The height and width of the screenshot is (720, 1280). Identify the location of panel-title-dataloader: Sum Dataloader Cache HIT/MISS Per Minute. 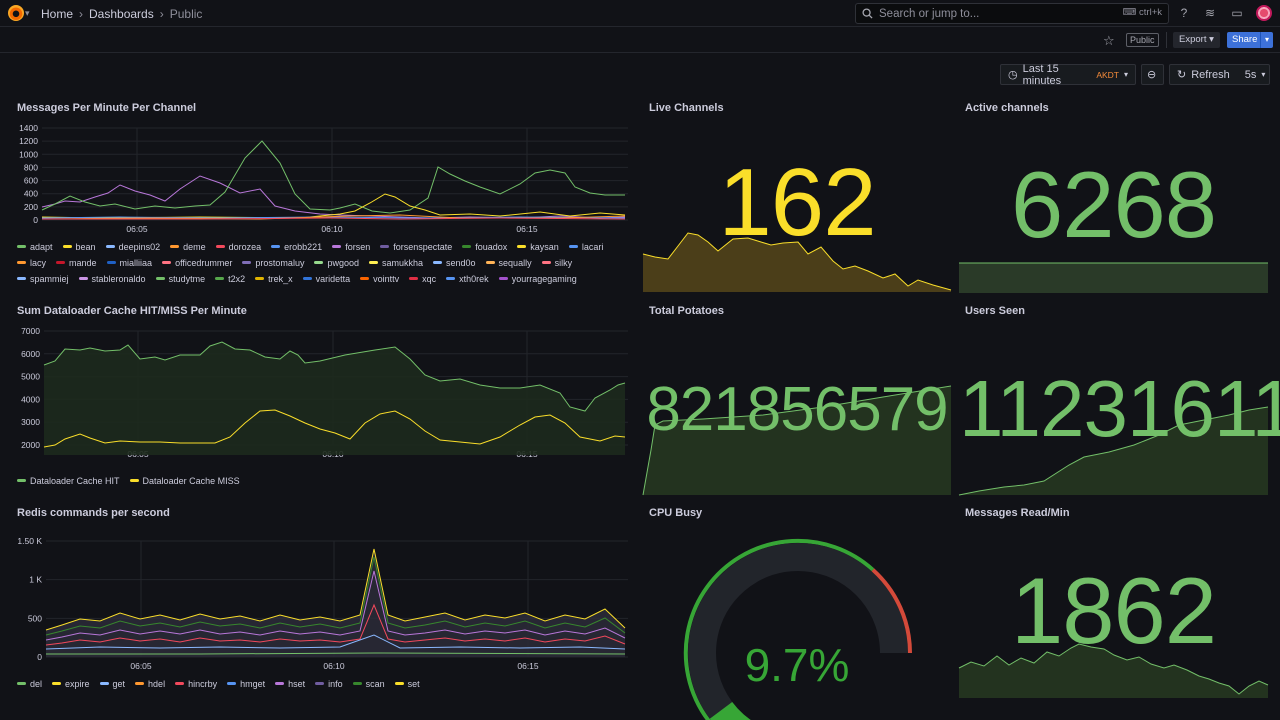
(132, 311).